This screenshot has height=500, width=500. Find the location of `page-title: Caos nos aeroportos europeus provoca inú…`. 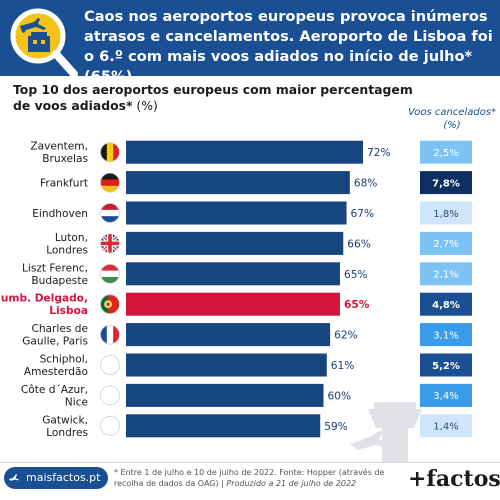

page-title: Caos nos aeroportos europeus provoca inú… is located at coordinates (288, 46).